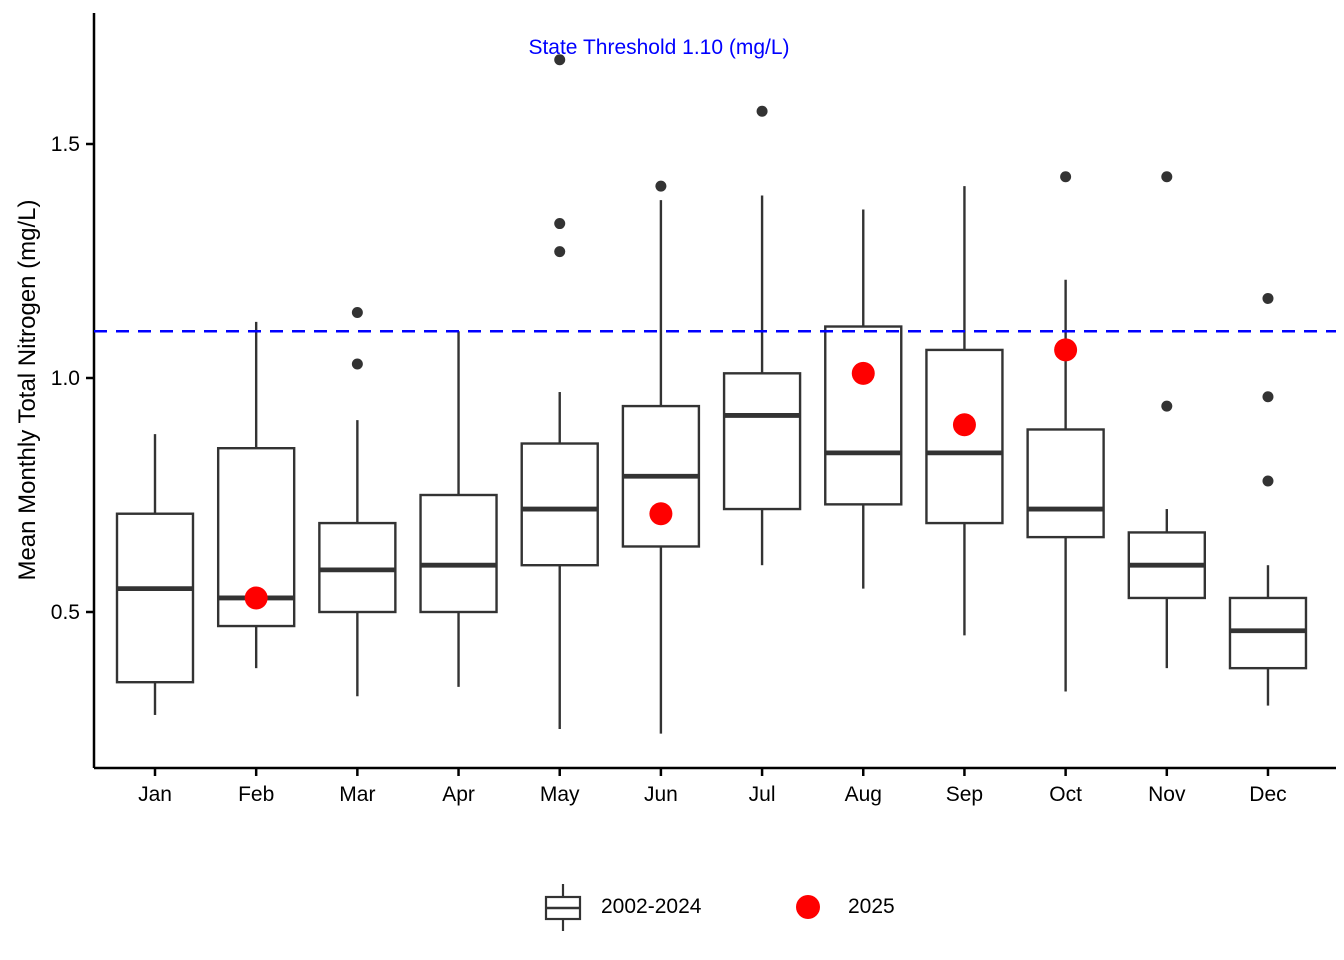  What do you see at coordinates (964, 794) in the screenshot?
I see `x-tick-label-sep: Sep` at bounding box center [964, 794].